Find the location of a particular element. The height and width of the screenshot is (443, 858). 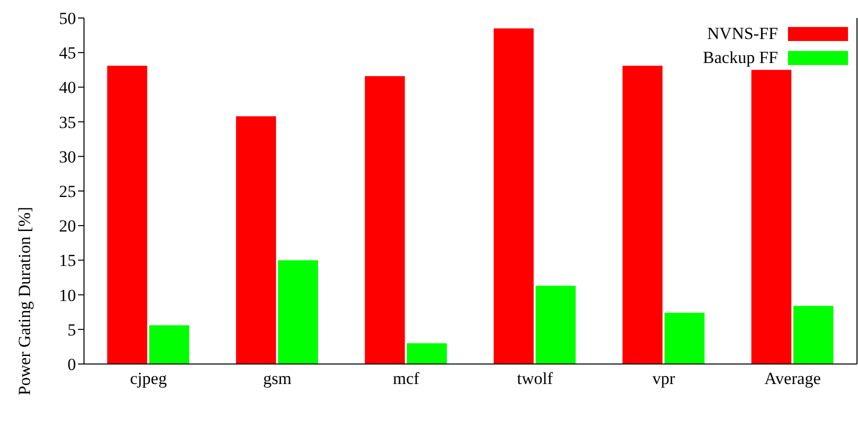

x-tick-label: vpr is located at coordinates (664, 378).